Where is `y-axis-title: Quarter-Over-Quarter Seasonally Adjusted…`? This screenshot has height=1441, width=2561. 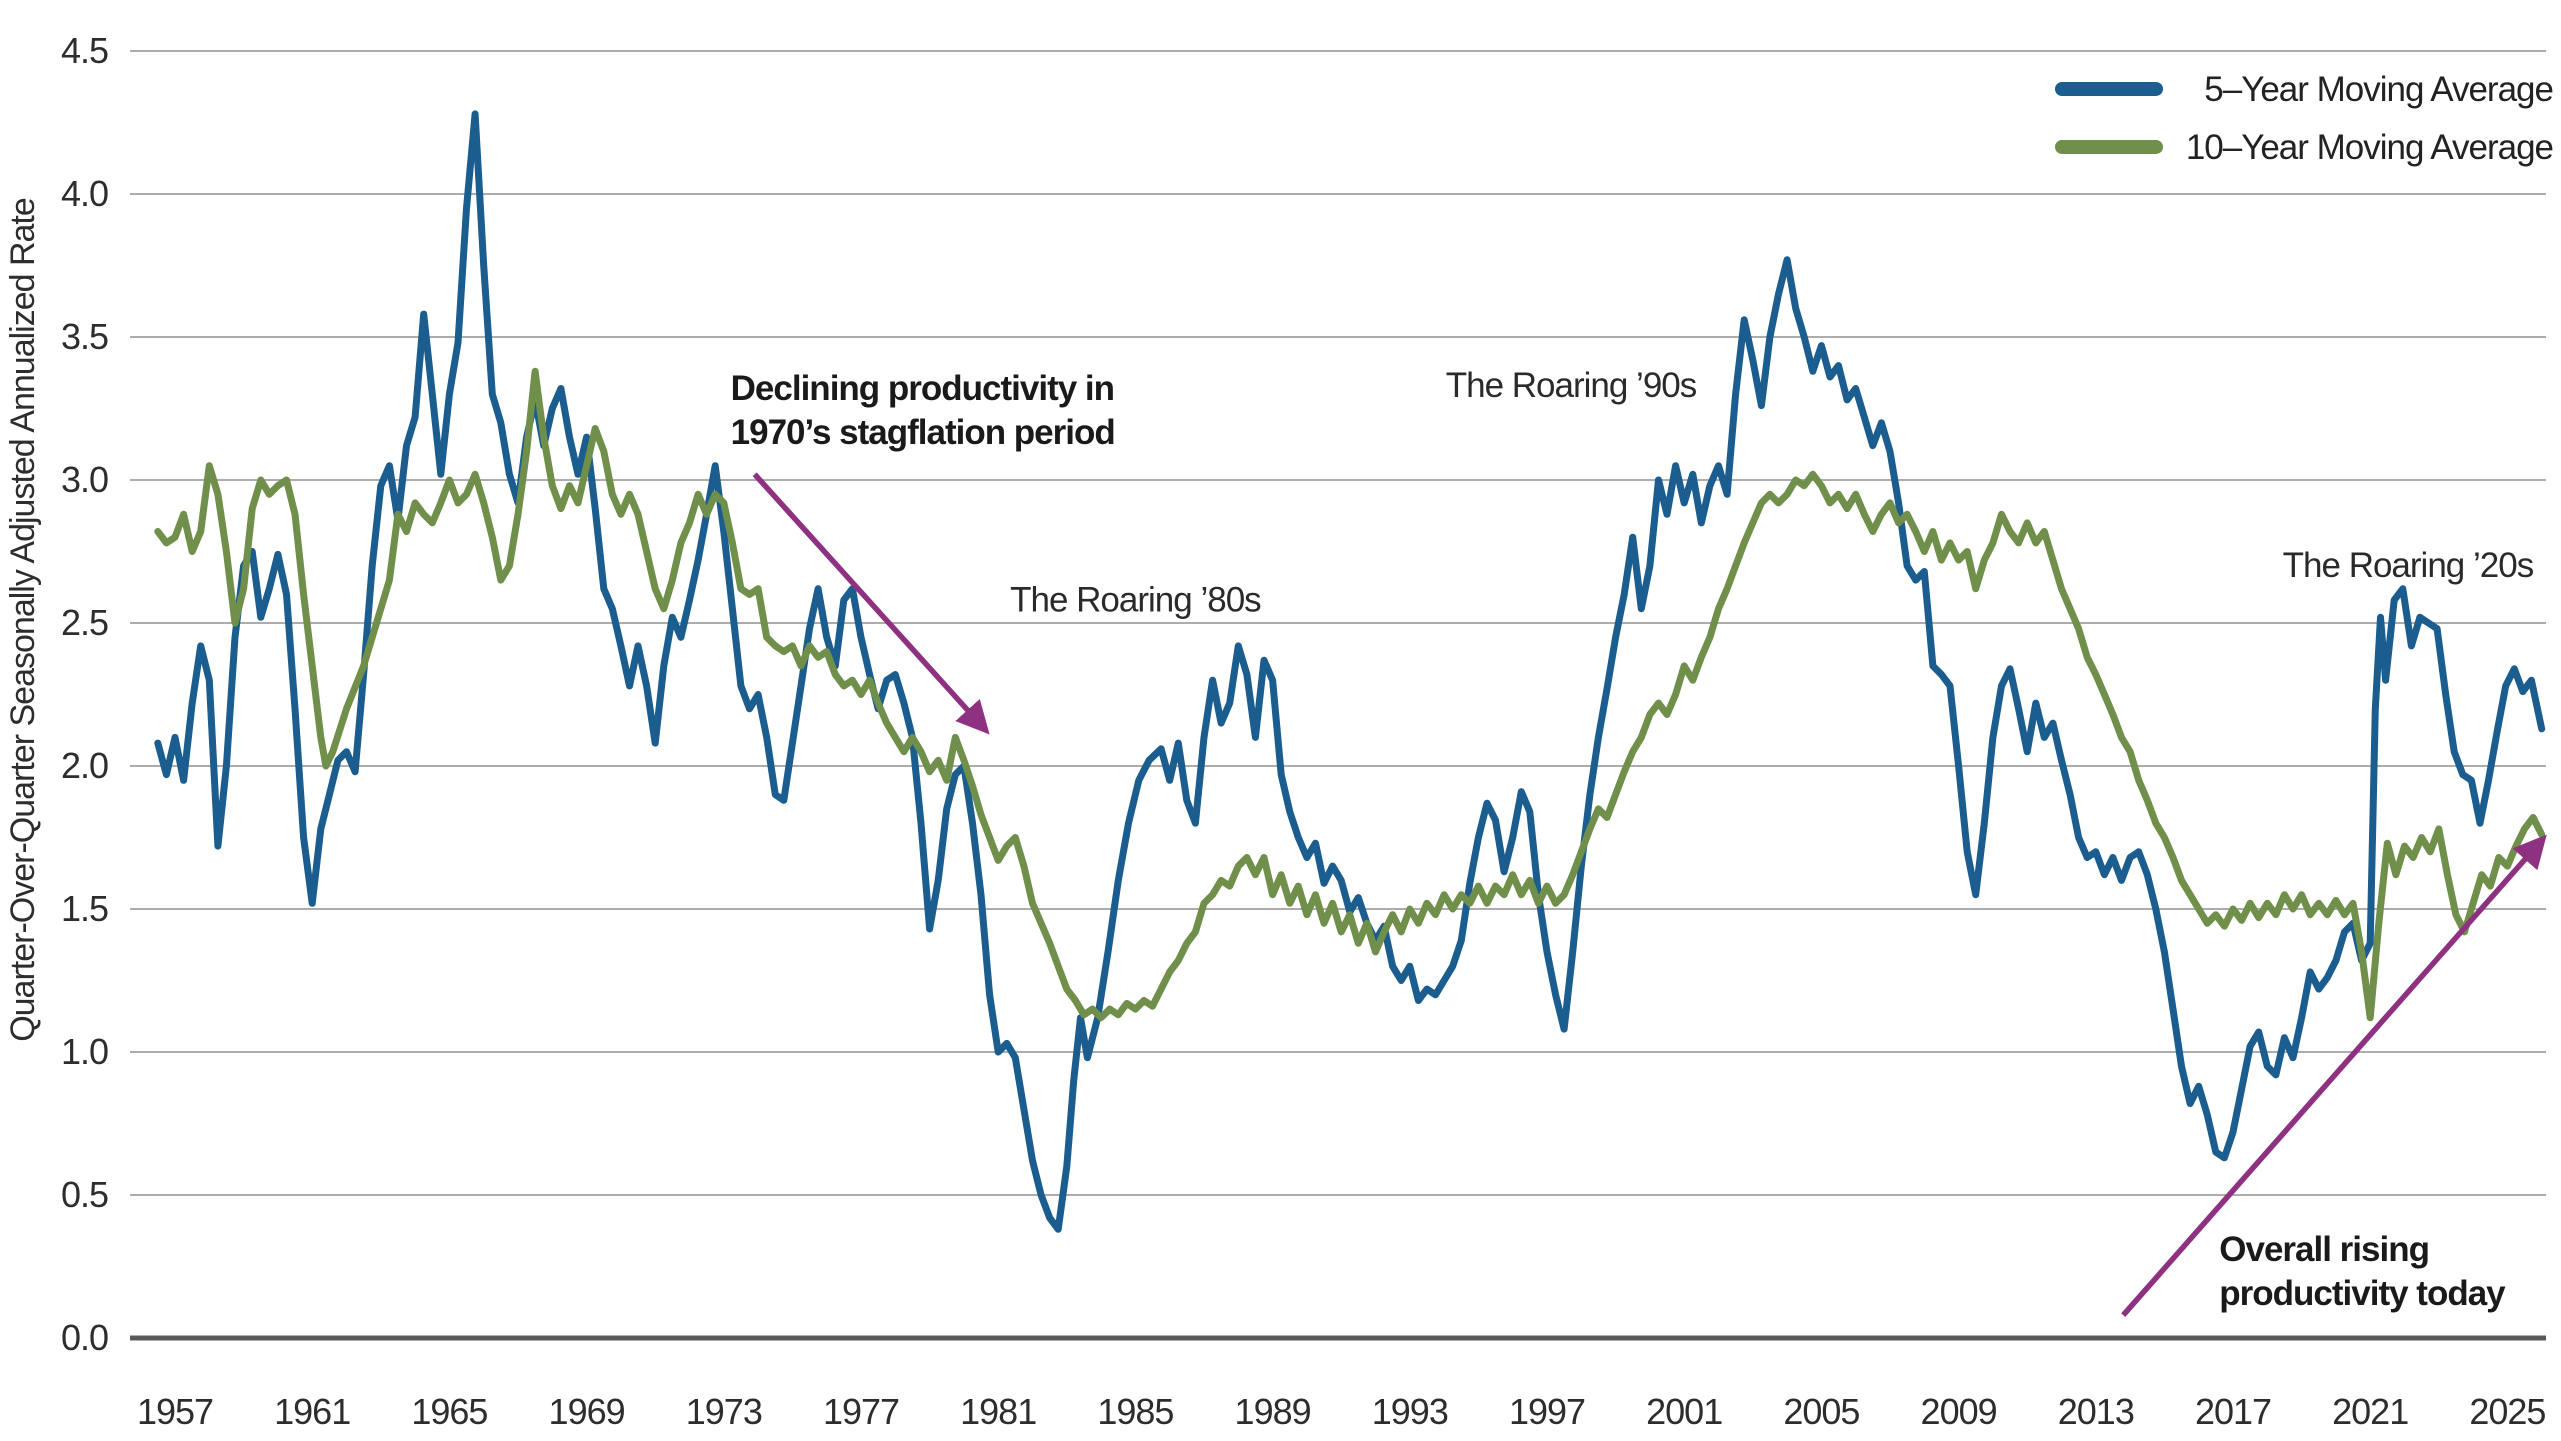
y-axis-title: Quarter-Over-Quarter Seasonally Adjusted… is located at coordinates (23, 620).